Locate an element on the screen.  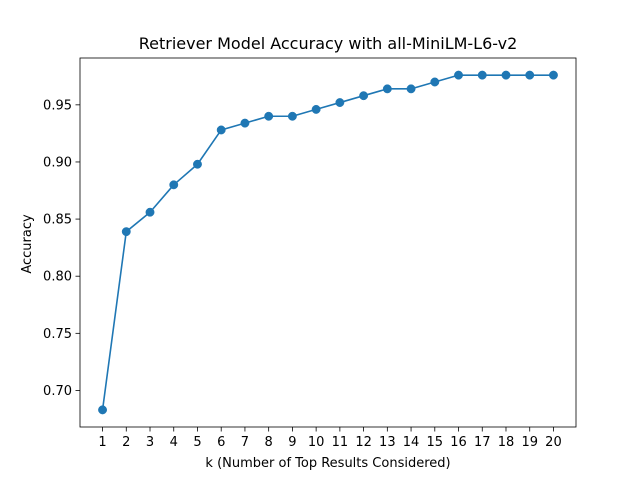
x-tick-label: 6 is located at coordinates (221, 442).